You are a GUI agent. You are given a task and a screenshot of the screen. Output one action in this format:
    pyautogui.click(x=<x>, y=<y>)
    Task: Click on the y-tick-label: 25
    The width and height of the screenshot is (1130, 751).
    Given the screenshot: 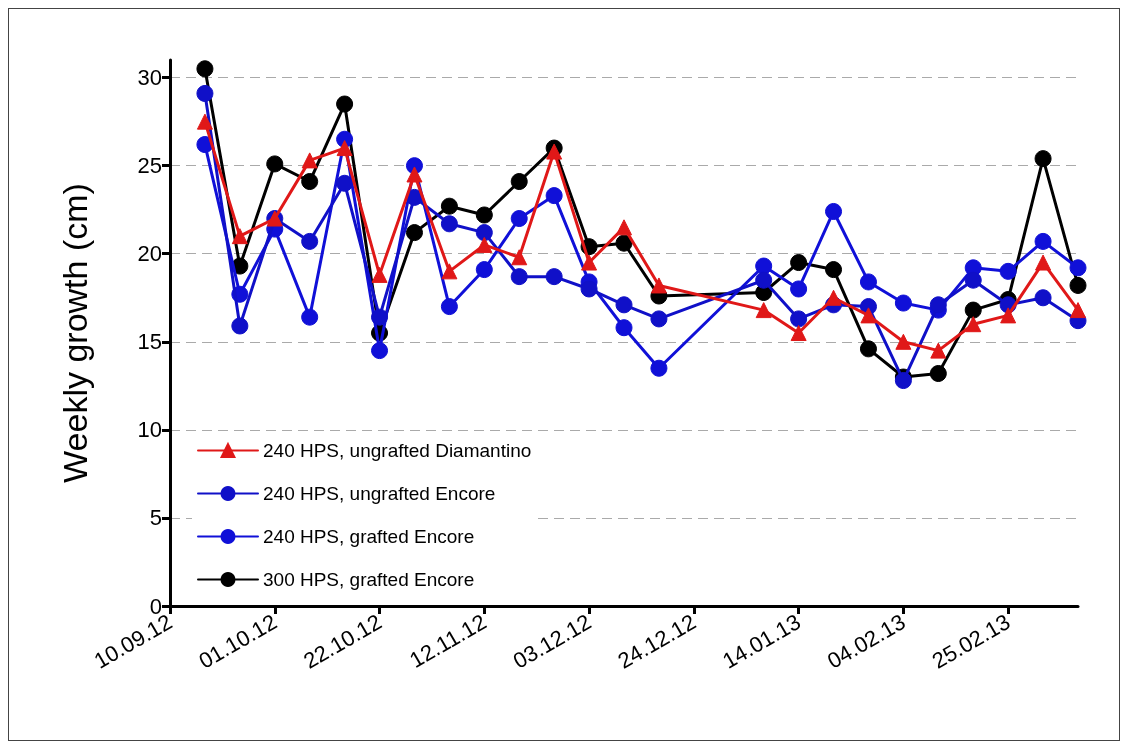 What is the action you would take?
    pyautogui.click(x=149, y=166)
    